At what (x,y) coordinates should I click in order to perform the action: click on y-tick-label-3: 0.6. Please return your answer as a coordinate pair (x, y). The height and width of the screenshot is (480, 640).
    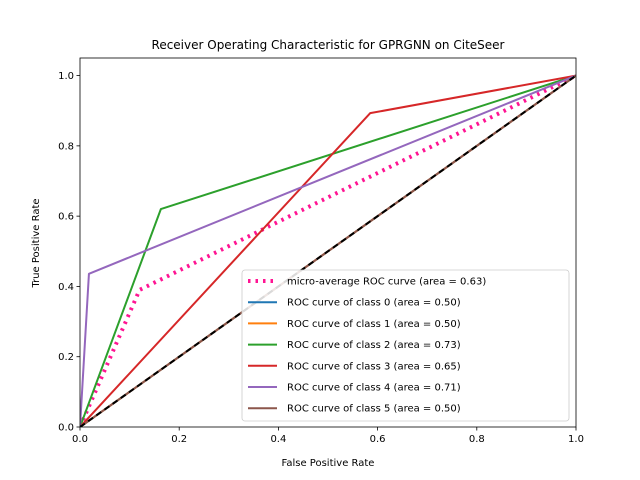
    Looking at the image, I should click on (66, 217).